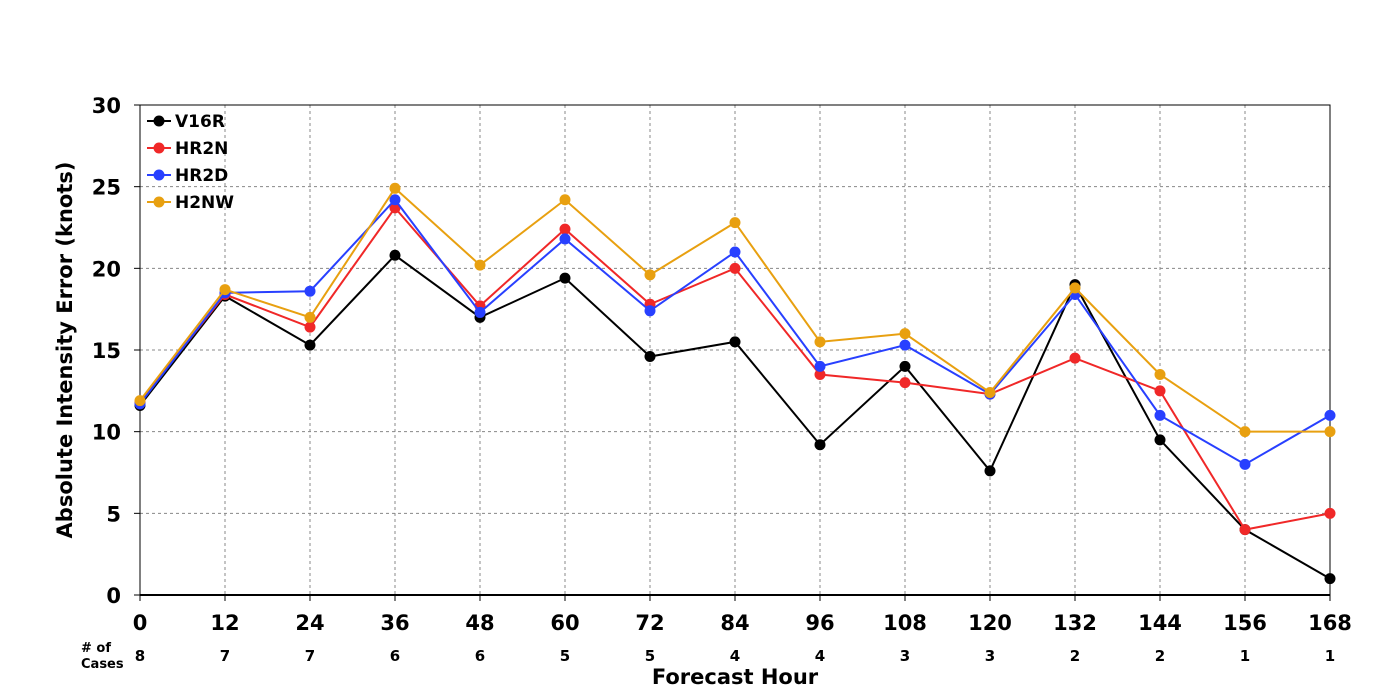 The width and height of the screenshot is (1400, 700). I want to click on legend: V16R HR2N HR2D H2NW, so click(190, 162).